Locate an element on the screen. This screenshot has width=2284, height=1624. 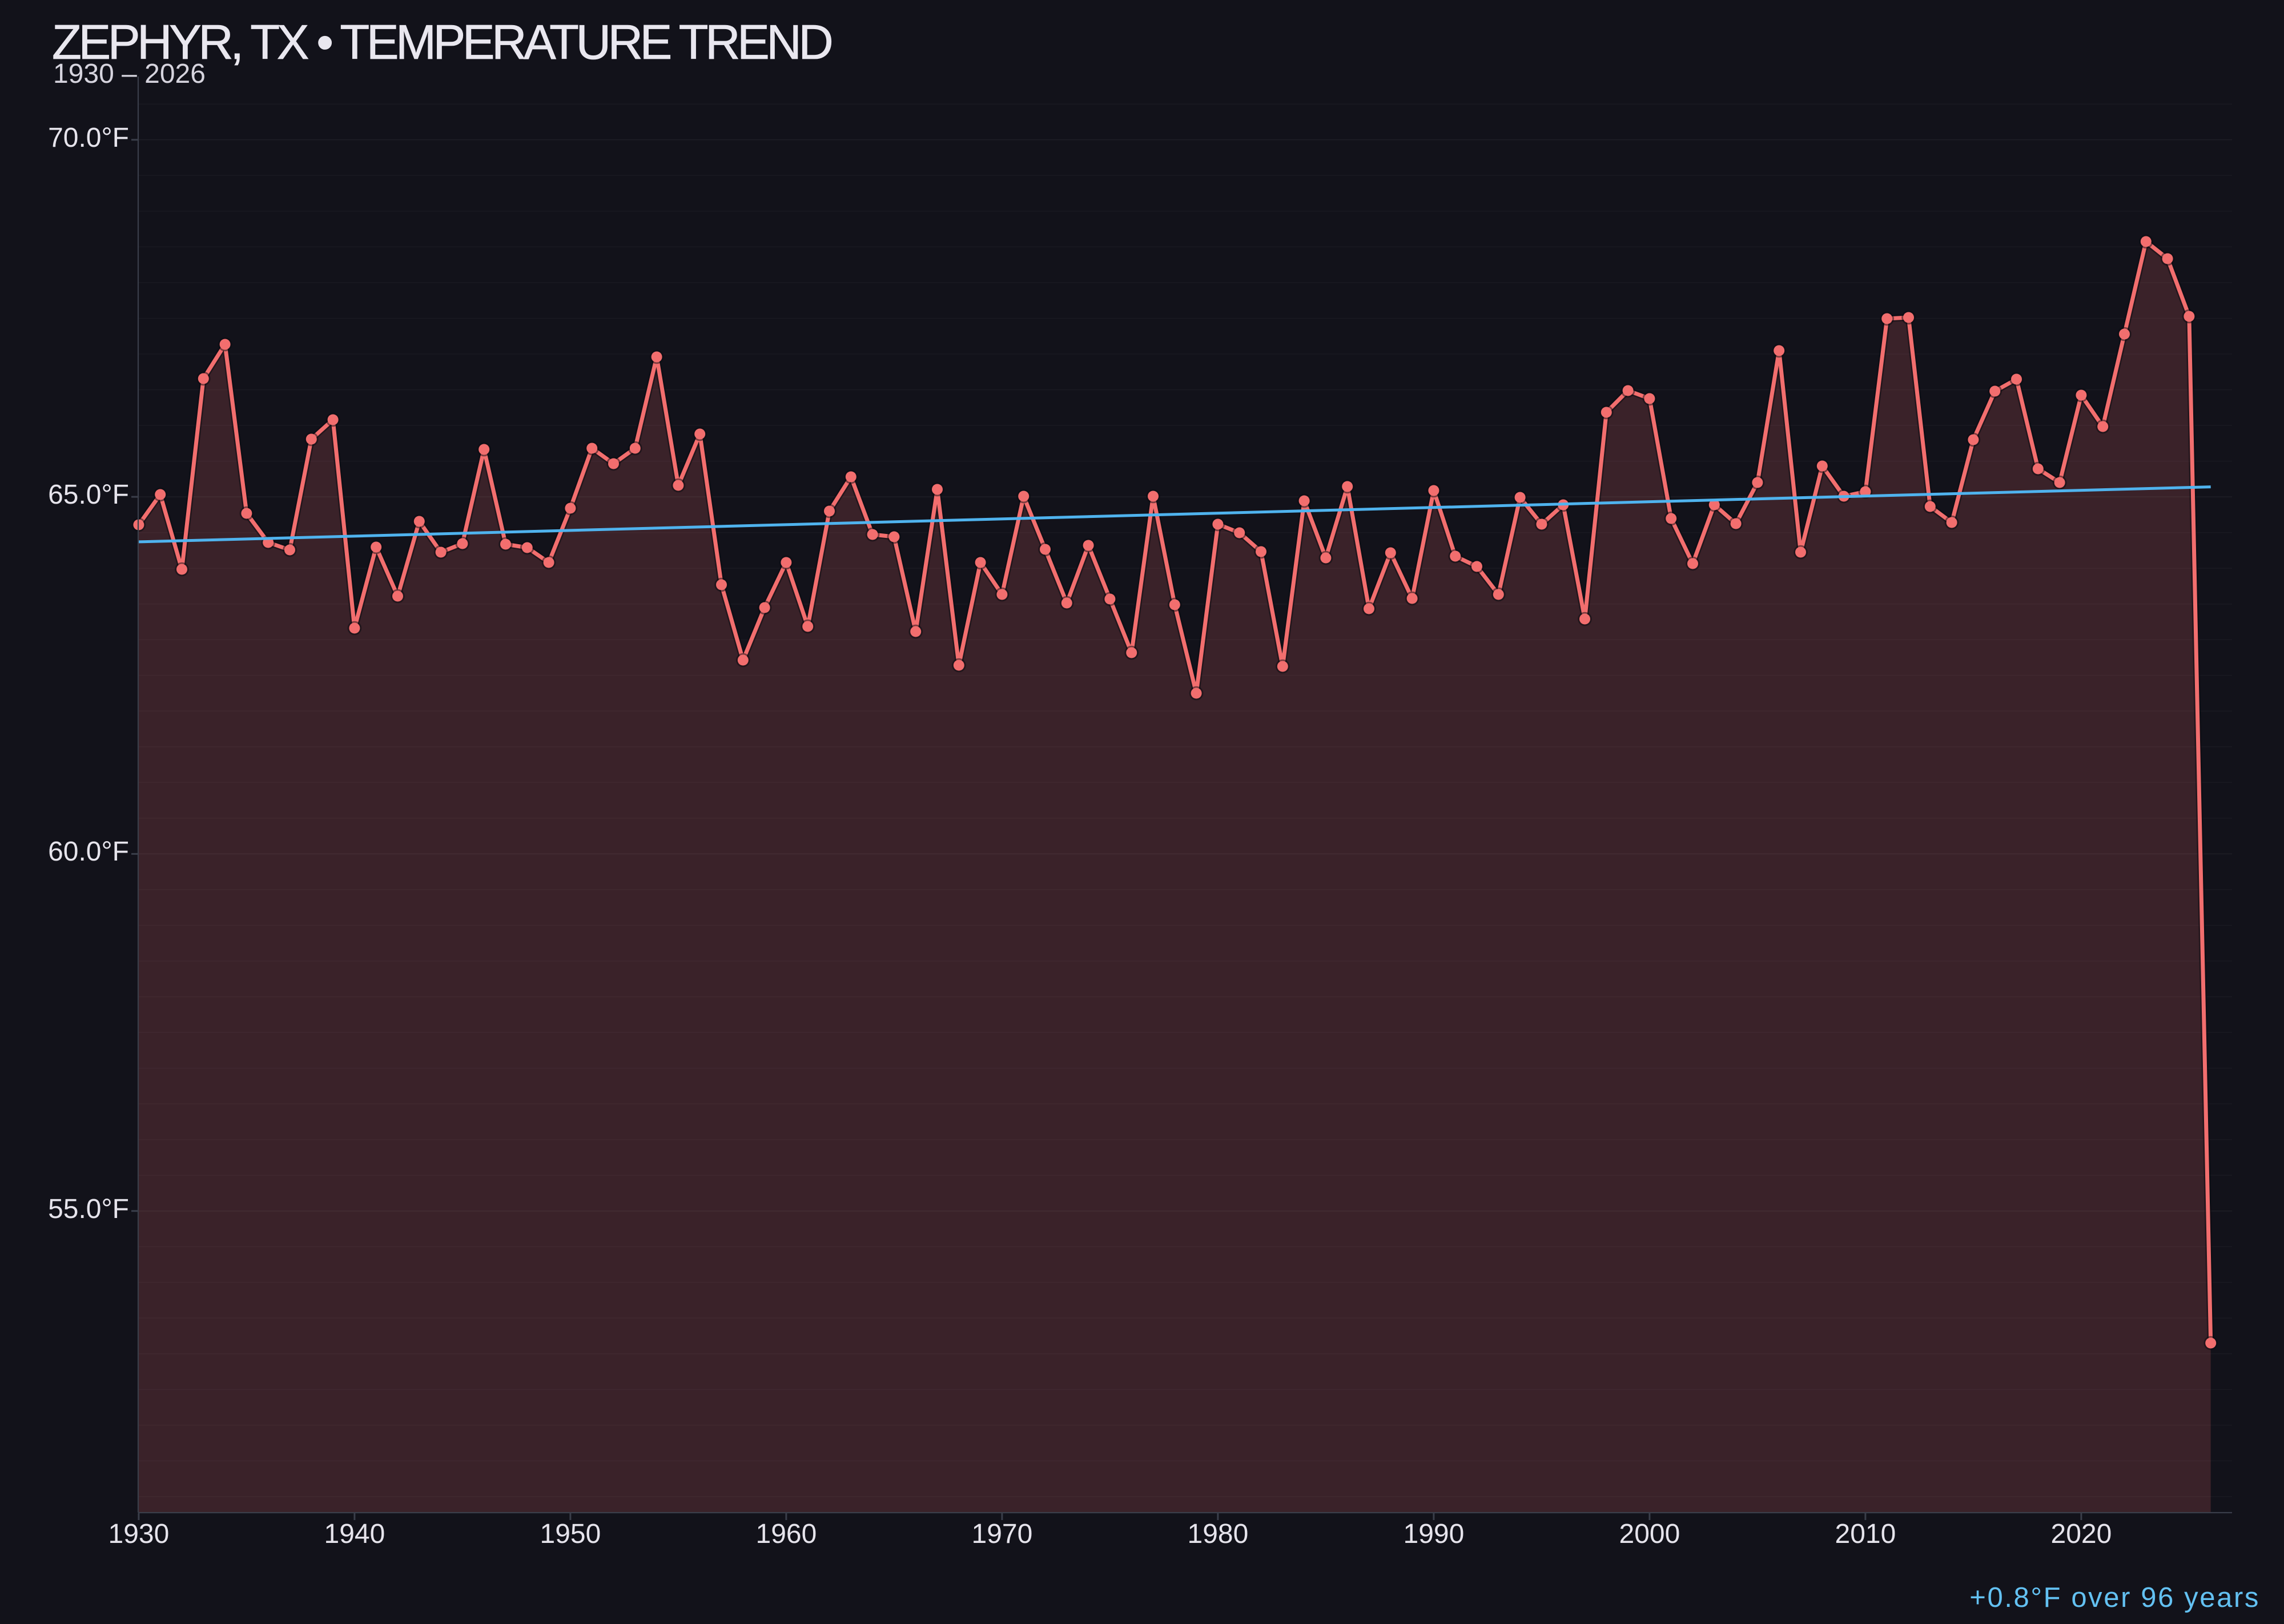
svg-text: 2010 is located at coordinates (1865, 1534).